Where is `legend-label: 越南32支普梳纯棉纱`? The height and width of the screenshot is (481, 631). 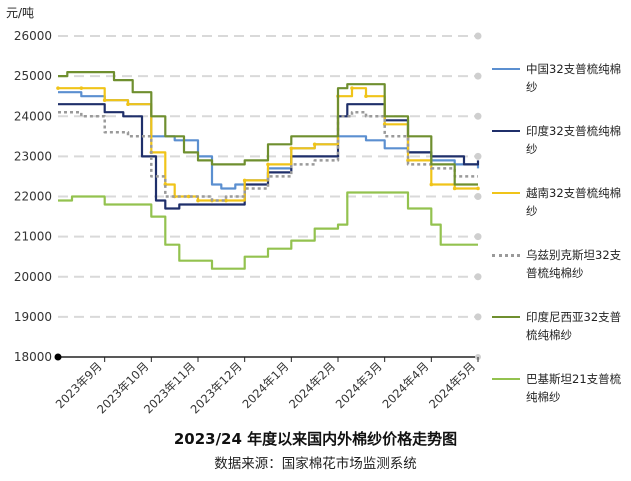 legend-label: 越南32支普梳纯棉纱 is located at coordinates (574, 202).